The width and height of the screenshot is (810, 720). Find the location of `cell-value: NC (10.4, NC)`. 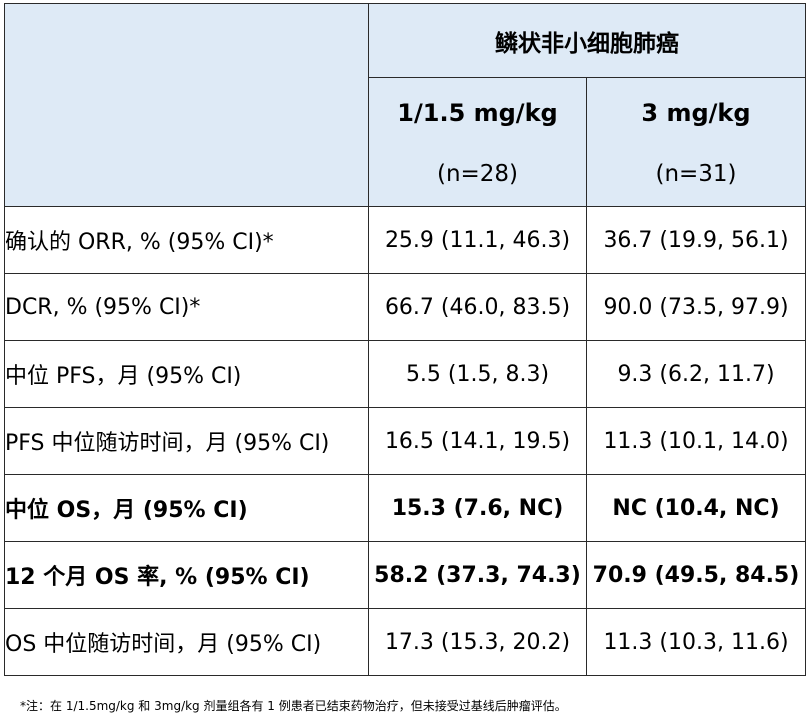

cell-value: NC (10.4, NC) is located at coordinates (696, 508).